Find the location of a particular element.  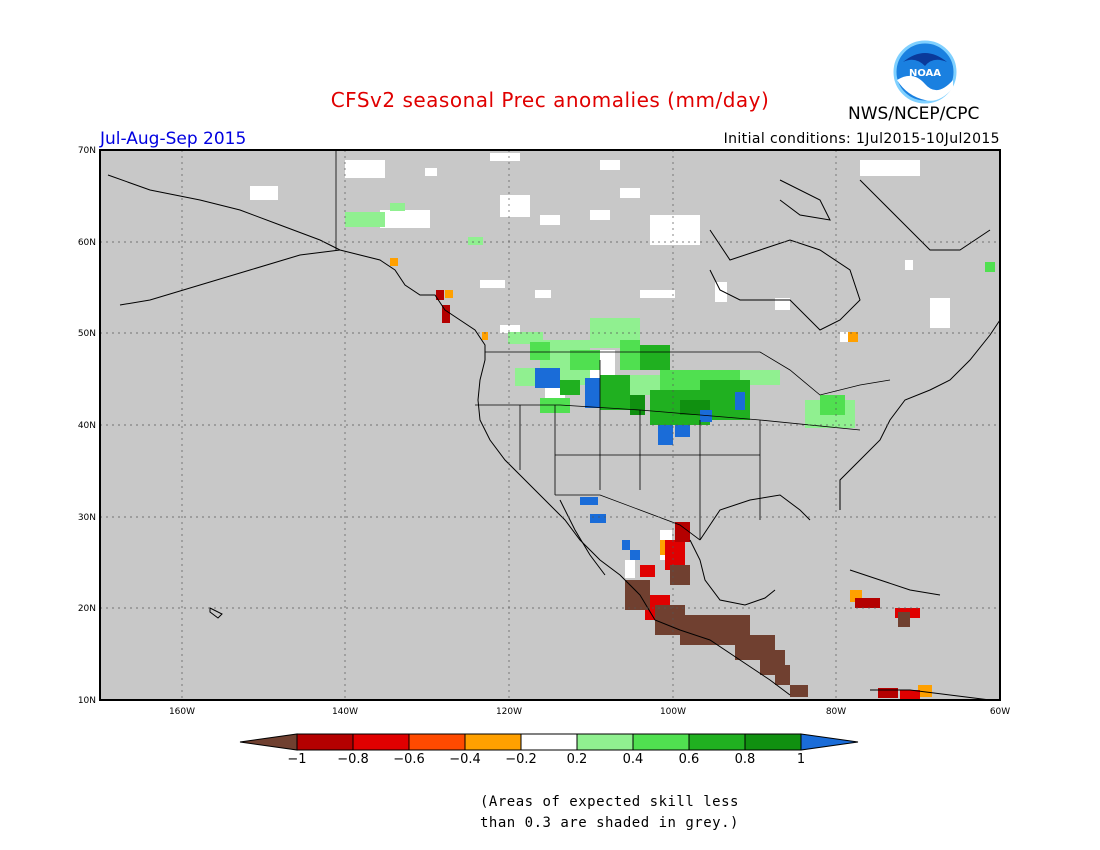

colorbar-tick: 1 is located at coordinates (801, 759).